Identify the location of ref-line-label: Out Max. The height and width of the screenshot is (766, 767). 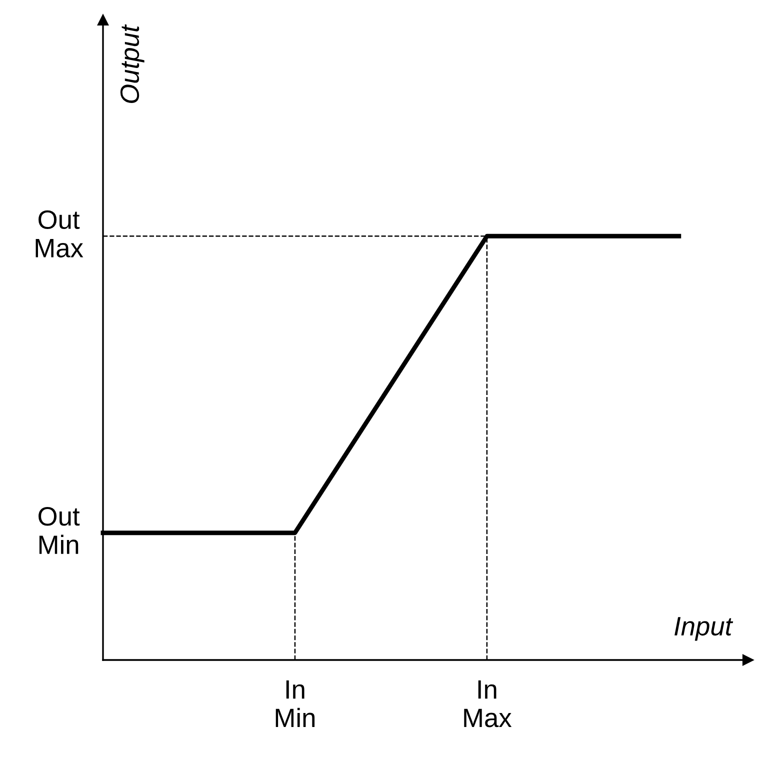
(60, 234).